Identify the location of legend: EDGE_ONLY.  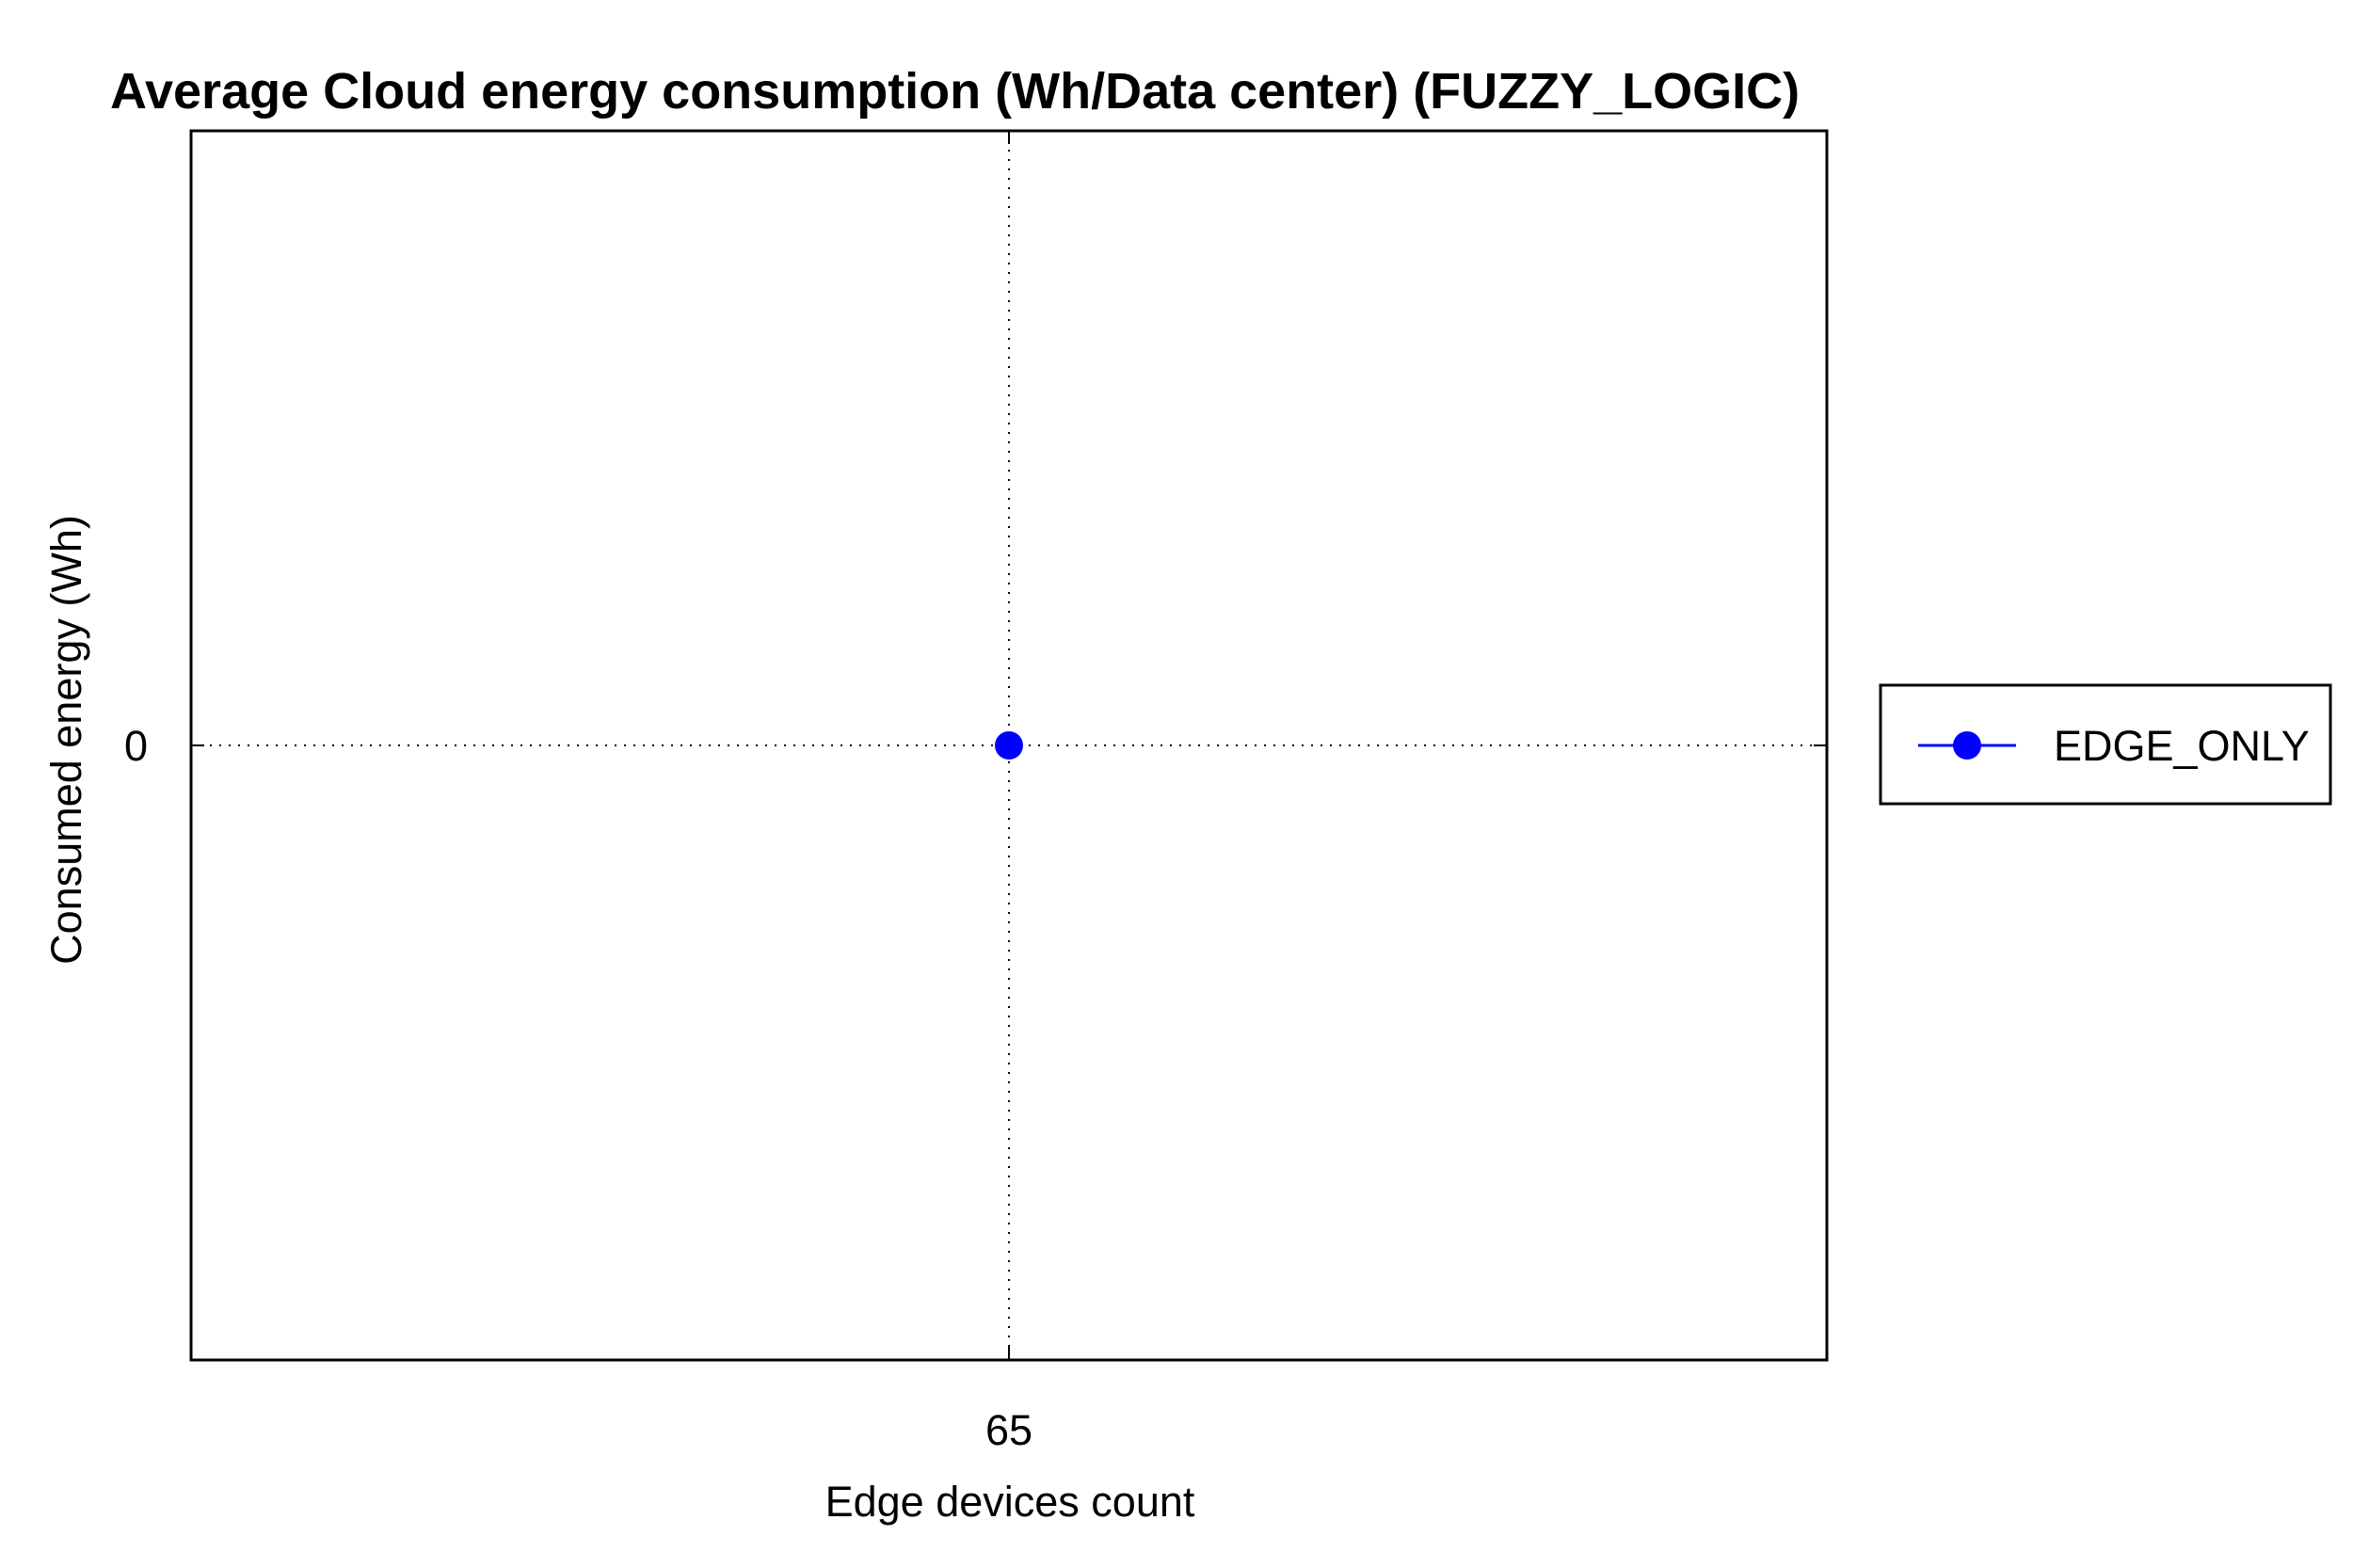
(2105, 744).